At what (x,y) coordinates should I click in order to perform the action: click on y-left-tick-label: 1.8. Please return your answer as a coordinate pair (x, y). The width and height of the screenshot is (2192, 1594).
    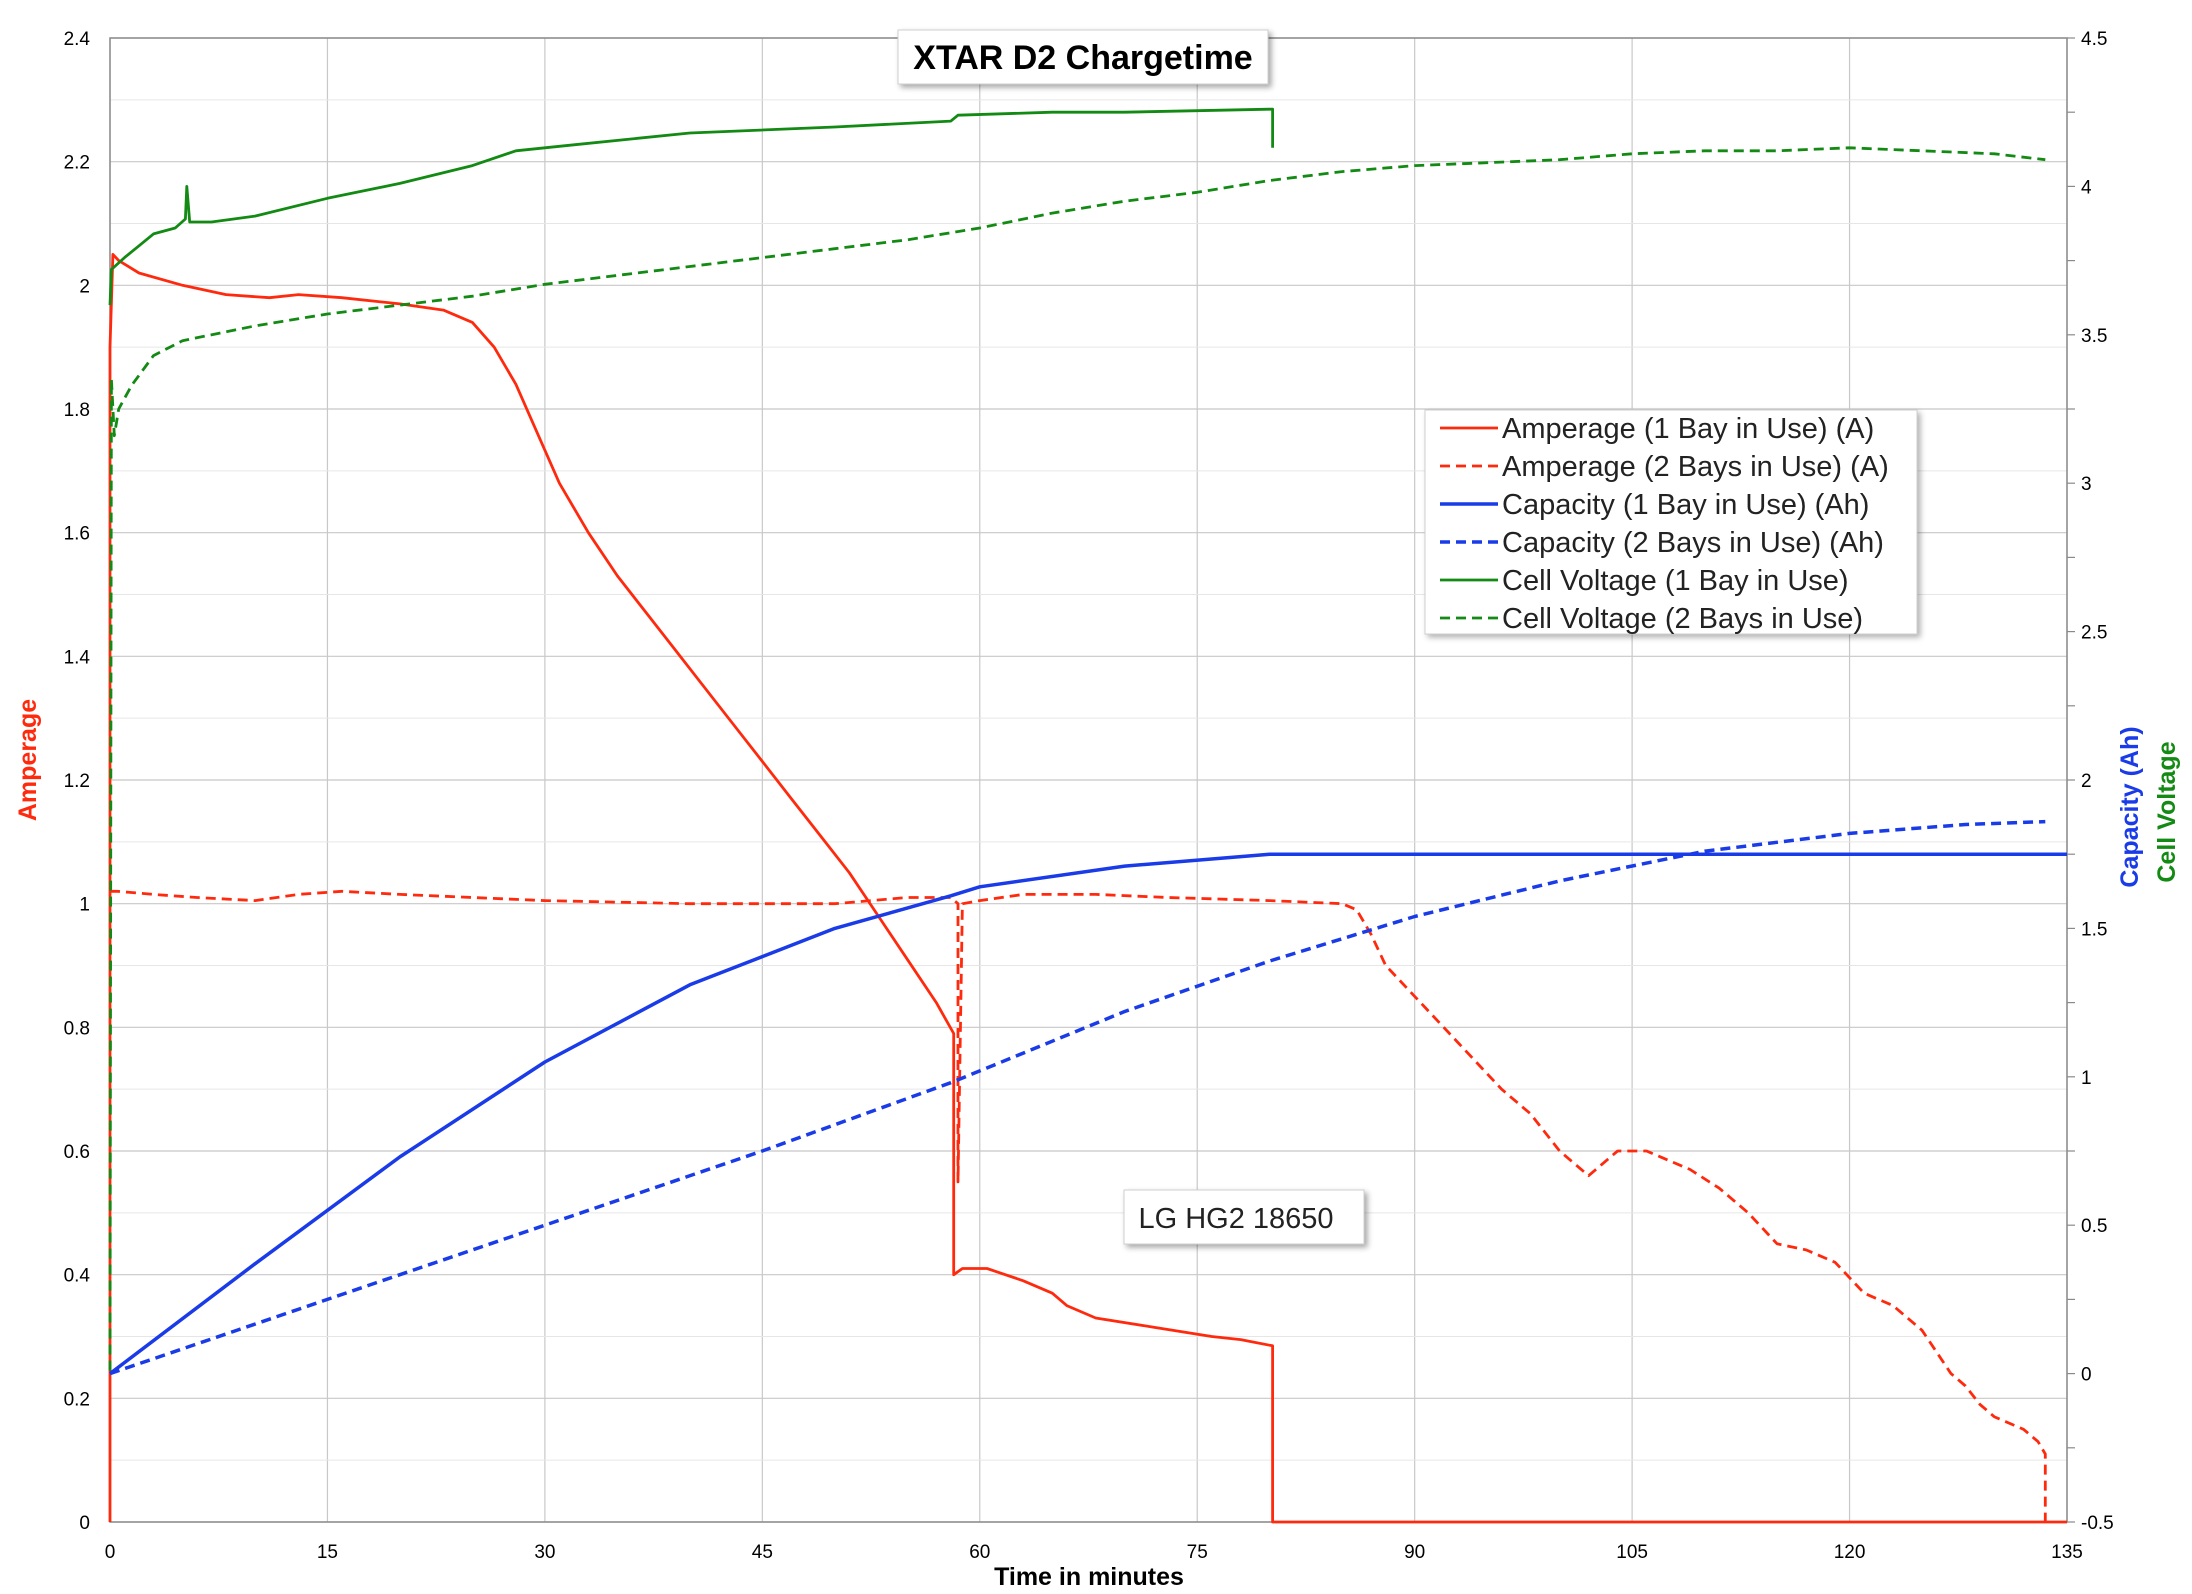
    Looking at the image, I should click on (77, 410).